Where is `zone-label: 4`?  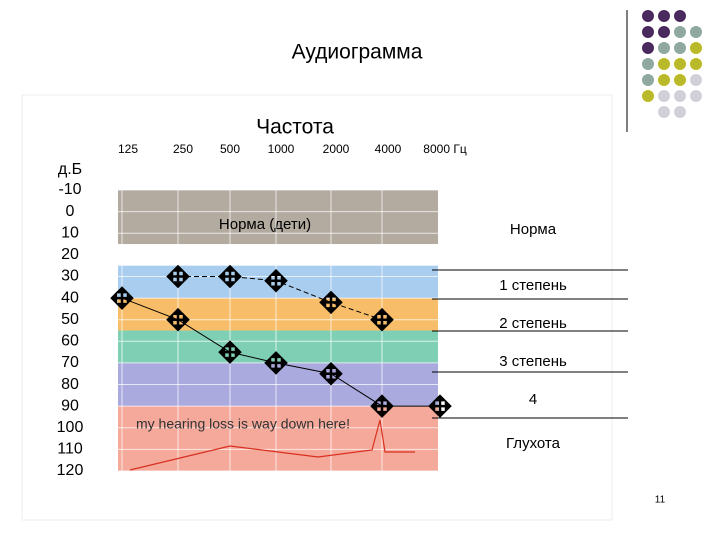
zone-label: 4 is located at coordinates (533, 399).